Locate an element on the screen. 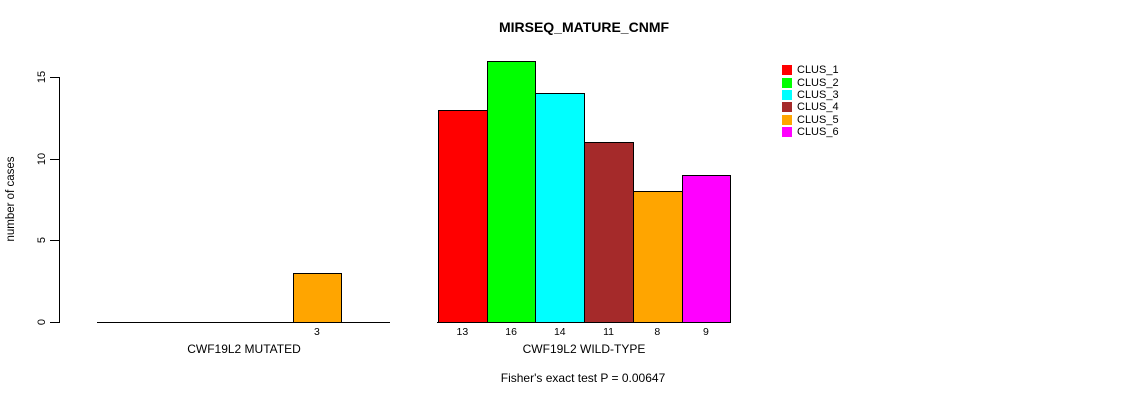 The height and width of the screenshot is (400, 1140). legend-entry: CLUS_5 is located at coordinates (810, 119).